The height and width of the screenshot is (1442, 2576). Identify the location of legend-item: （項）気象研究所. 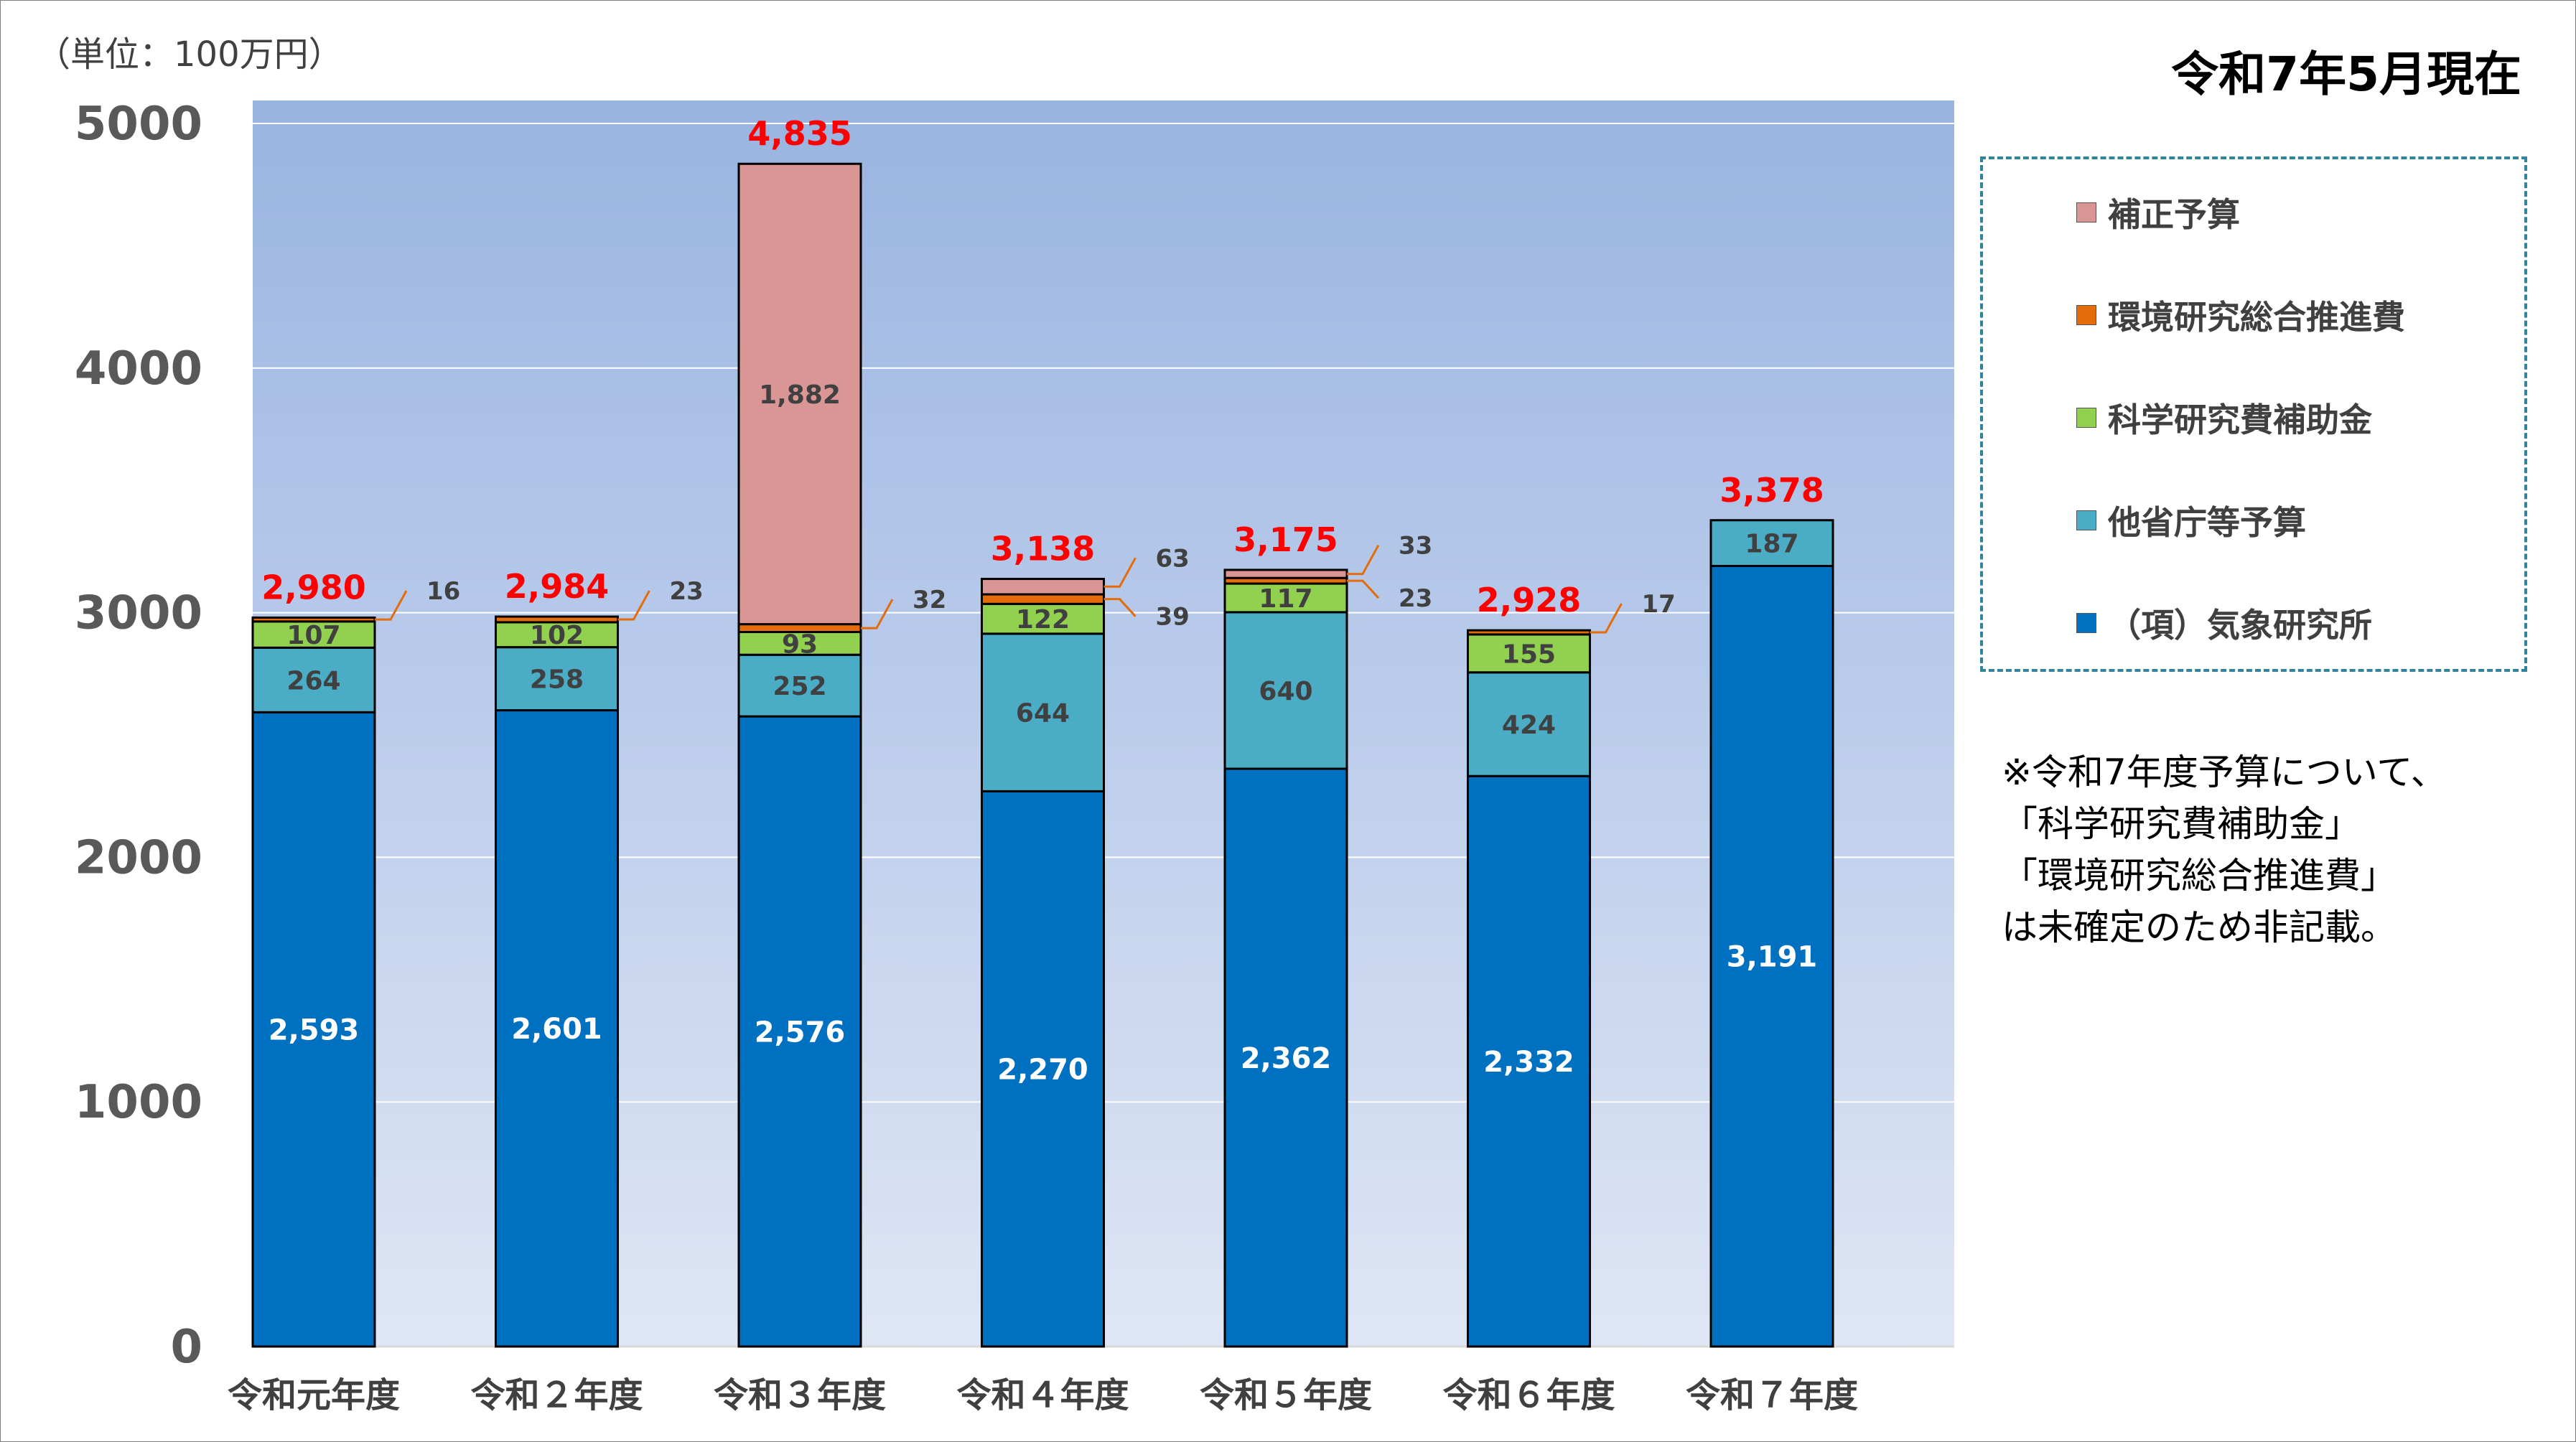
(2224, 623).